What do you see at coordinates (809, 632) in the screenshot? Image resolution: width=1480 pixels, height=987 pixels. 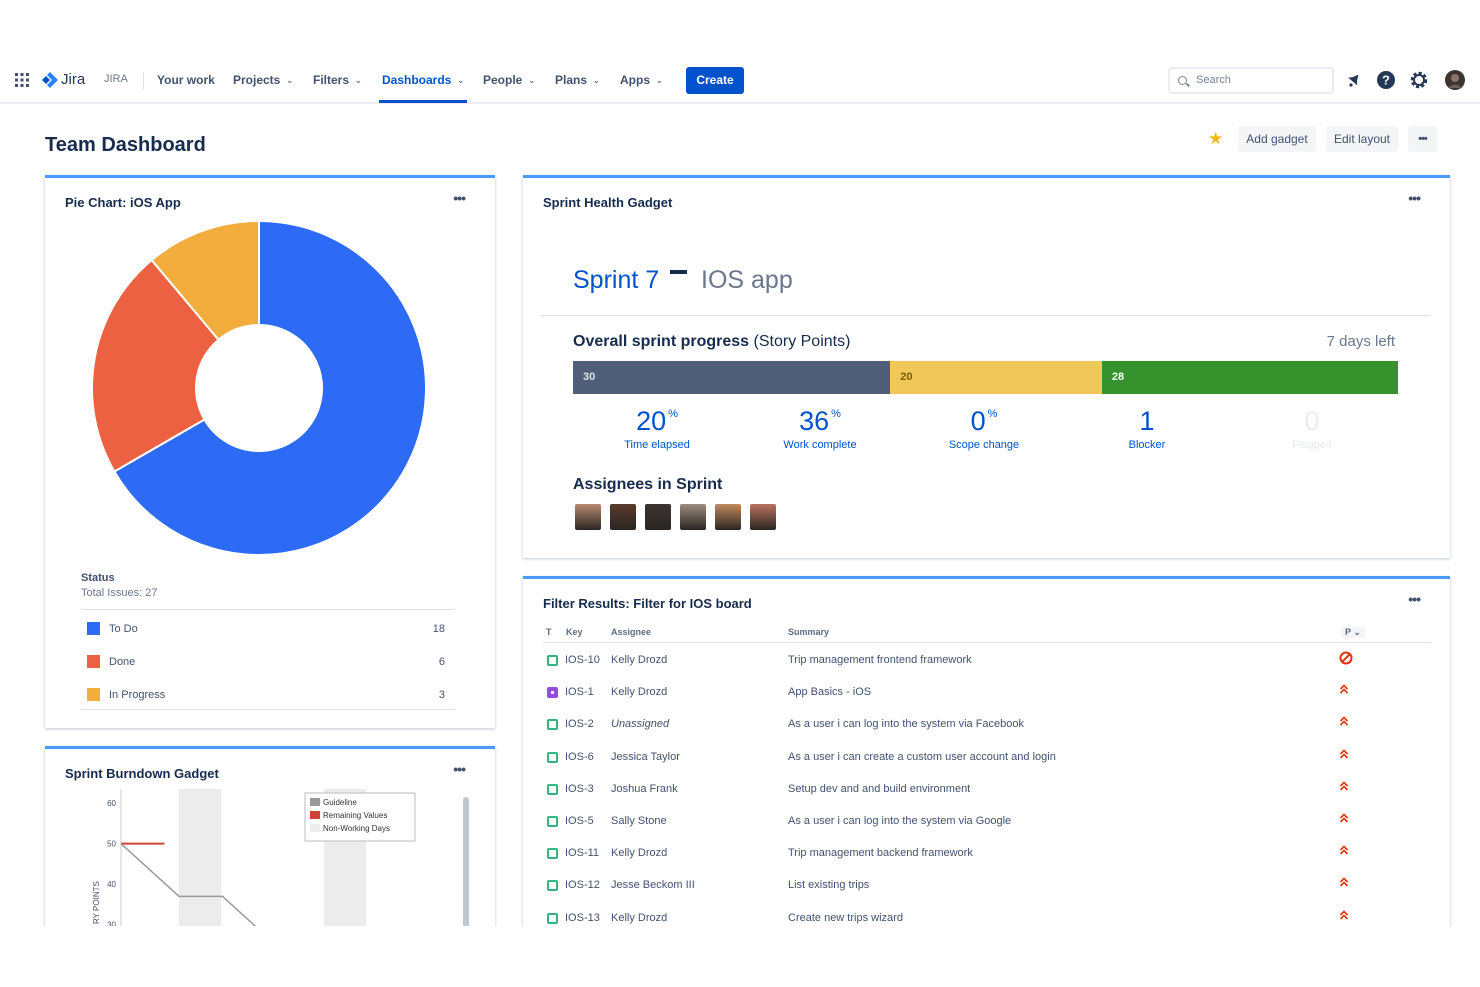 I see `column-header-summary: Summary` at bounding box center [809, 632].